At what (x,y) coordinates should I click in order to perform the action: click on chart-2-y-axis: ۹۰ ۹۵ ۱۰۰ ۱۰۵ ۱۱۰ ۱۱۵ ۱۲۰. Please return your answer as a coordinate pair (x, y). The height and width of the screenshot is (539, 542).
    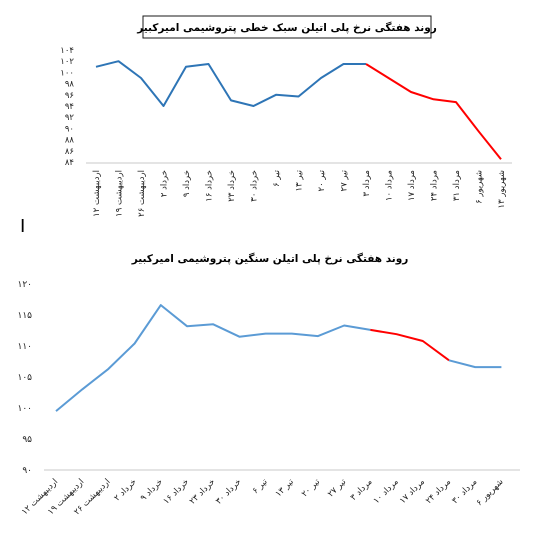
    Looking at the image, I should click on (24, 378).